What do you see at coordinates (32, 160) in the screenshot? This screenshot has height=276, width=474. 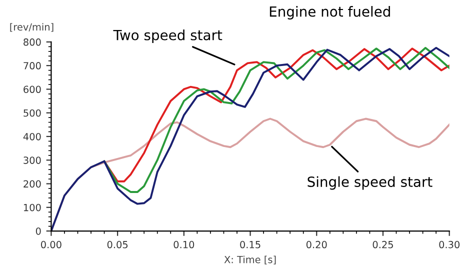 I see `y-tick-label: 300` at bounding box center [32, 160].